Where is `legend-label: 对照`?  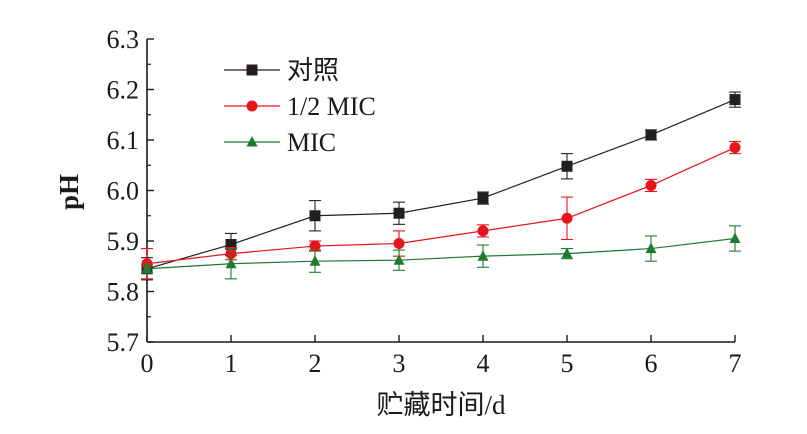
legend-label: 对照 is located at coordinates (313, 70).